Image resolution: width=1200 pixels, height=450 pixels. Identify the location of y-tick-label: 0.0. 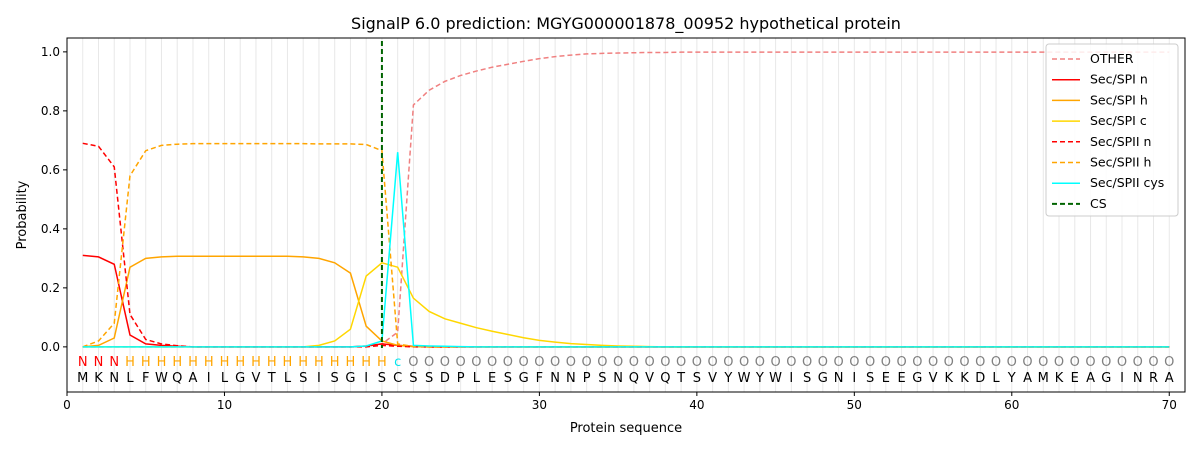
(50, 347).